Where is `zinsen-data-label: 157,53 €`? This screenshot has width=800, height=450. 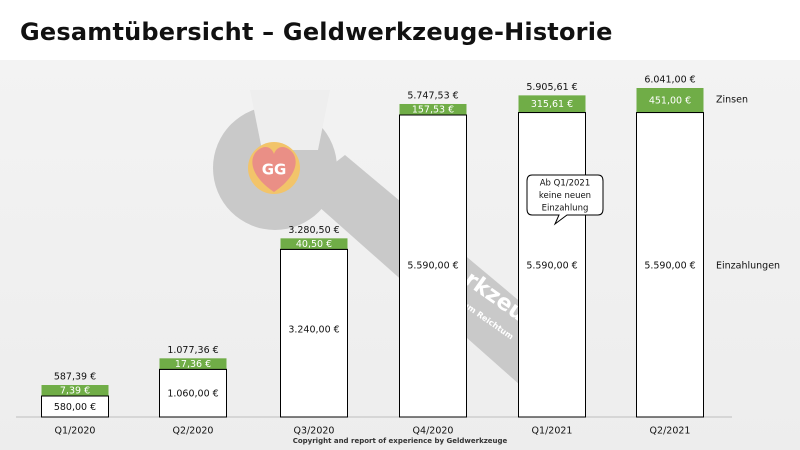 zinsen-data-label: 157,53 € is located at coordinates (433, 109).